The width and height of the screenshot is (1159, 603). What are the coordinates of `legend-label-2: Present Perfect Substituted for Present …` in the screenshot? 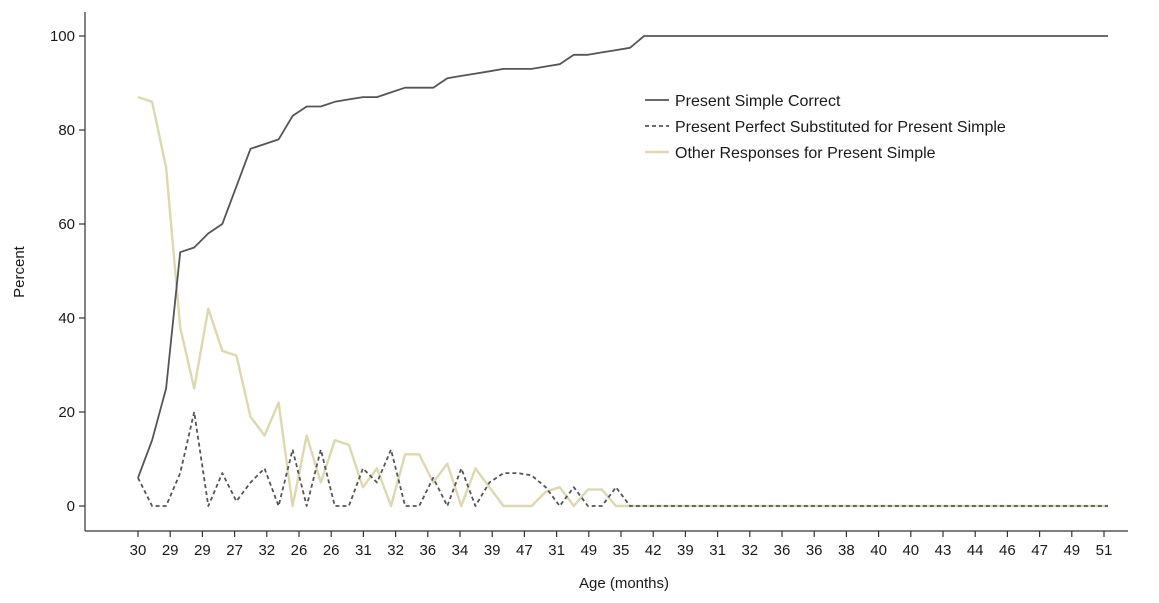 It's located at (840, 127).